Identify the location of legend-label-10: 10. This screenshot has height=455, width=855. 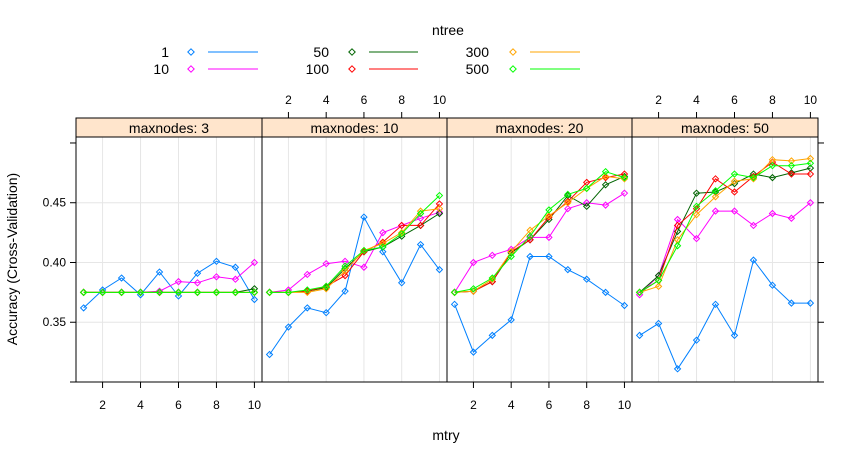
(161, 69).